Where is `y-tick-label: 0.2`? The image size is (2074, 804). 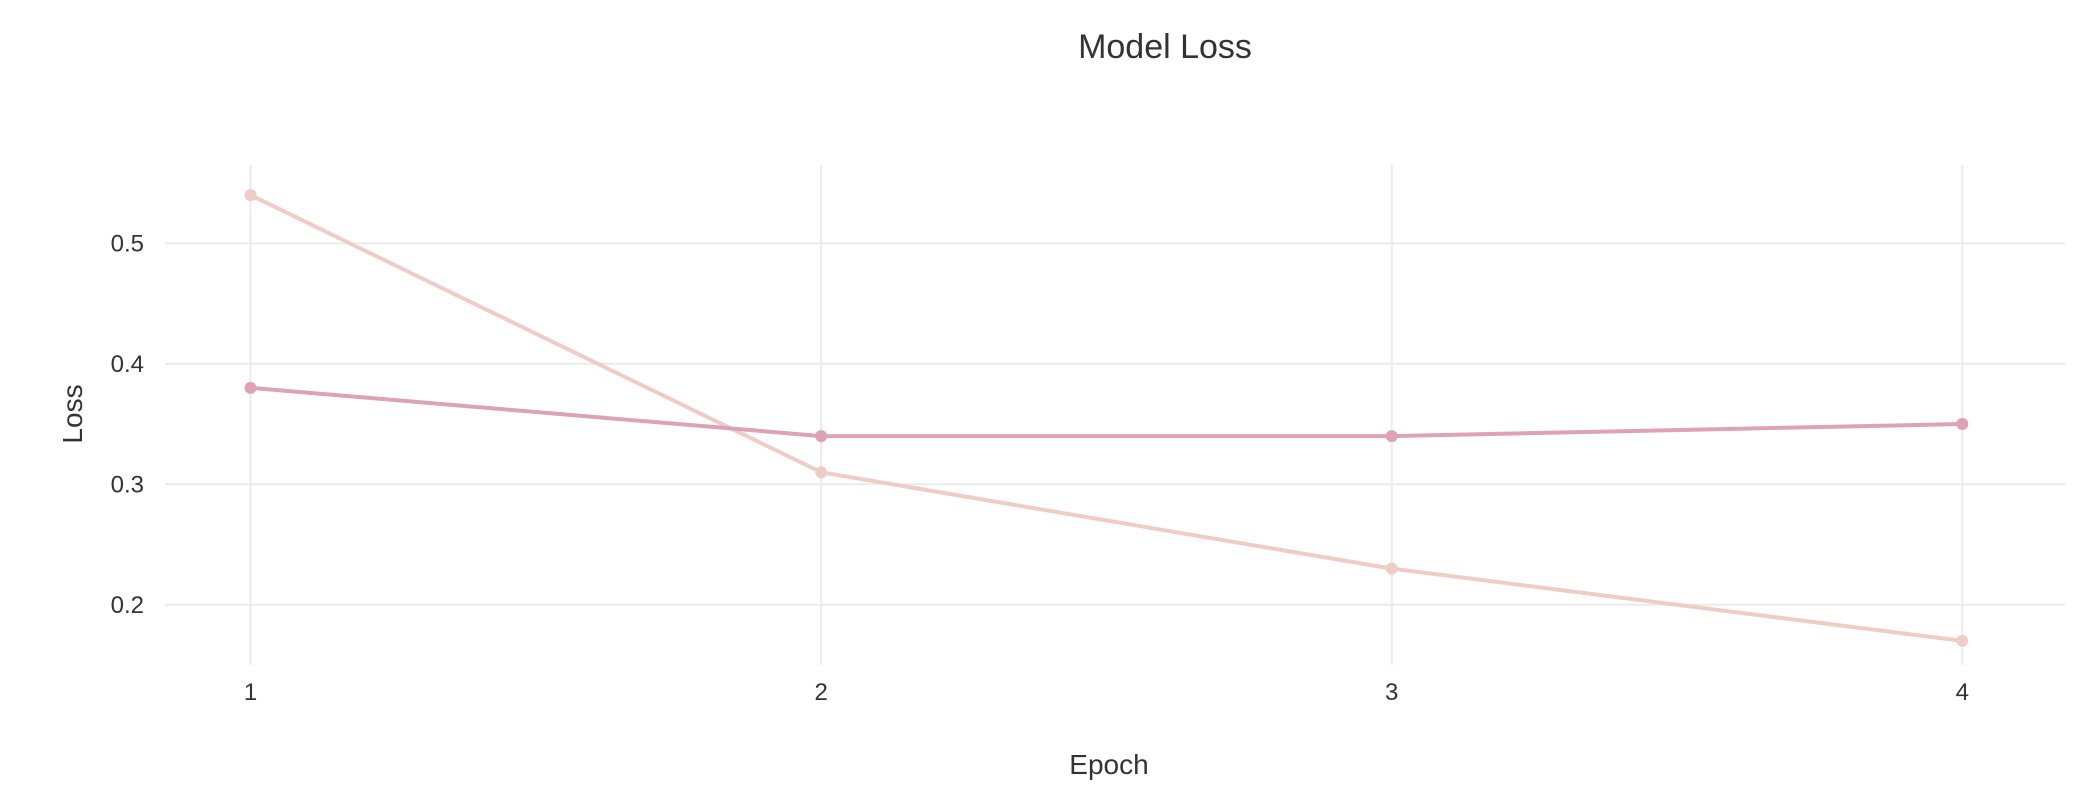
y-tick-label: 0.2 is located at coordinates (127, 605).